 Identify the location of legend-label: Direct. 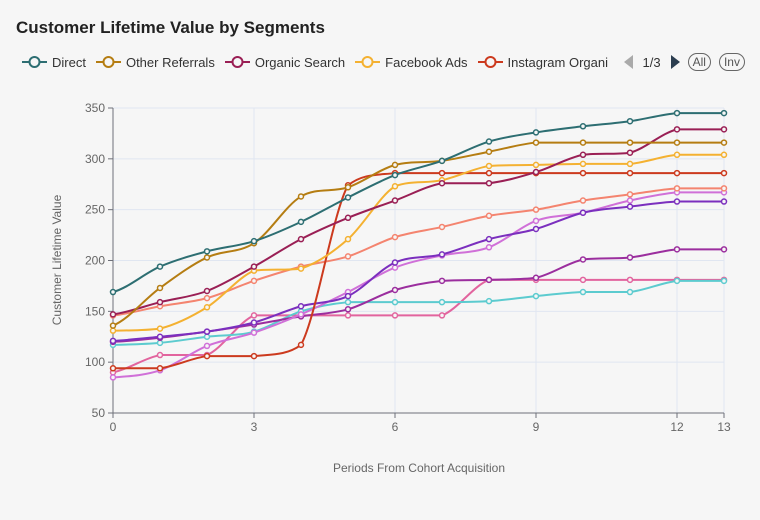
(69, 62).